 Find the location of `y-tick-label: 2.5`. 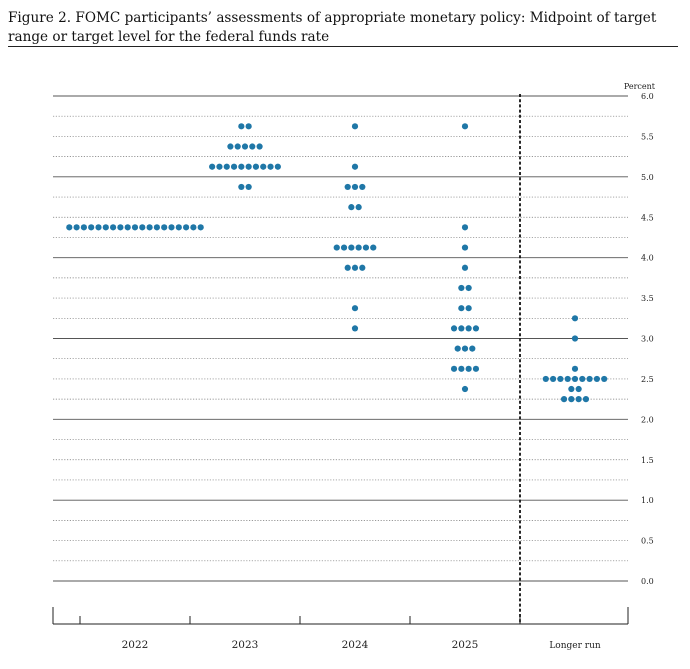

y-tick-label: 2.5 is located at coordinates (647, 379).